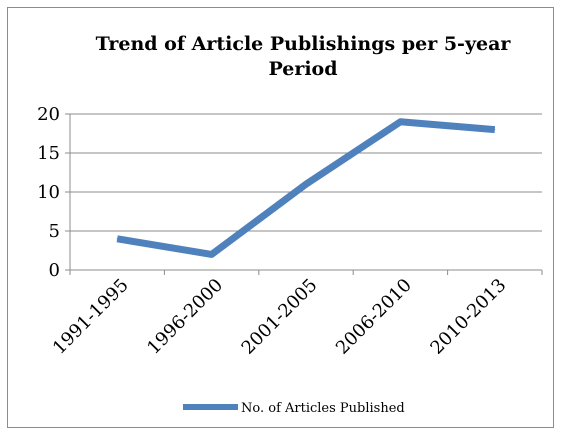 The image size is (562, 435). I want to click on legend: No. of Articles Published, so click(294, 408).